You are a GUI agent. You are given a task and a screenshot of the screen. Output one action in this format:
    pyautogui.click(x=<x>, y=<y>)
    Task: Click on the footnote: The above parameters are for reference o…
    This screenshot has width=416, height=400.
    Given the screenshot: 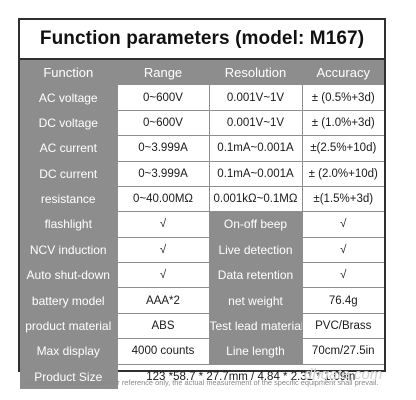 What is the action you would take?
    pyautogui.click(x=200, y=382)
    